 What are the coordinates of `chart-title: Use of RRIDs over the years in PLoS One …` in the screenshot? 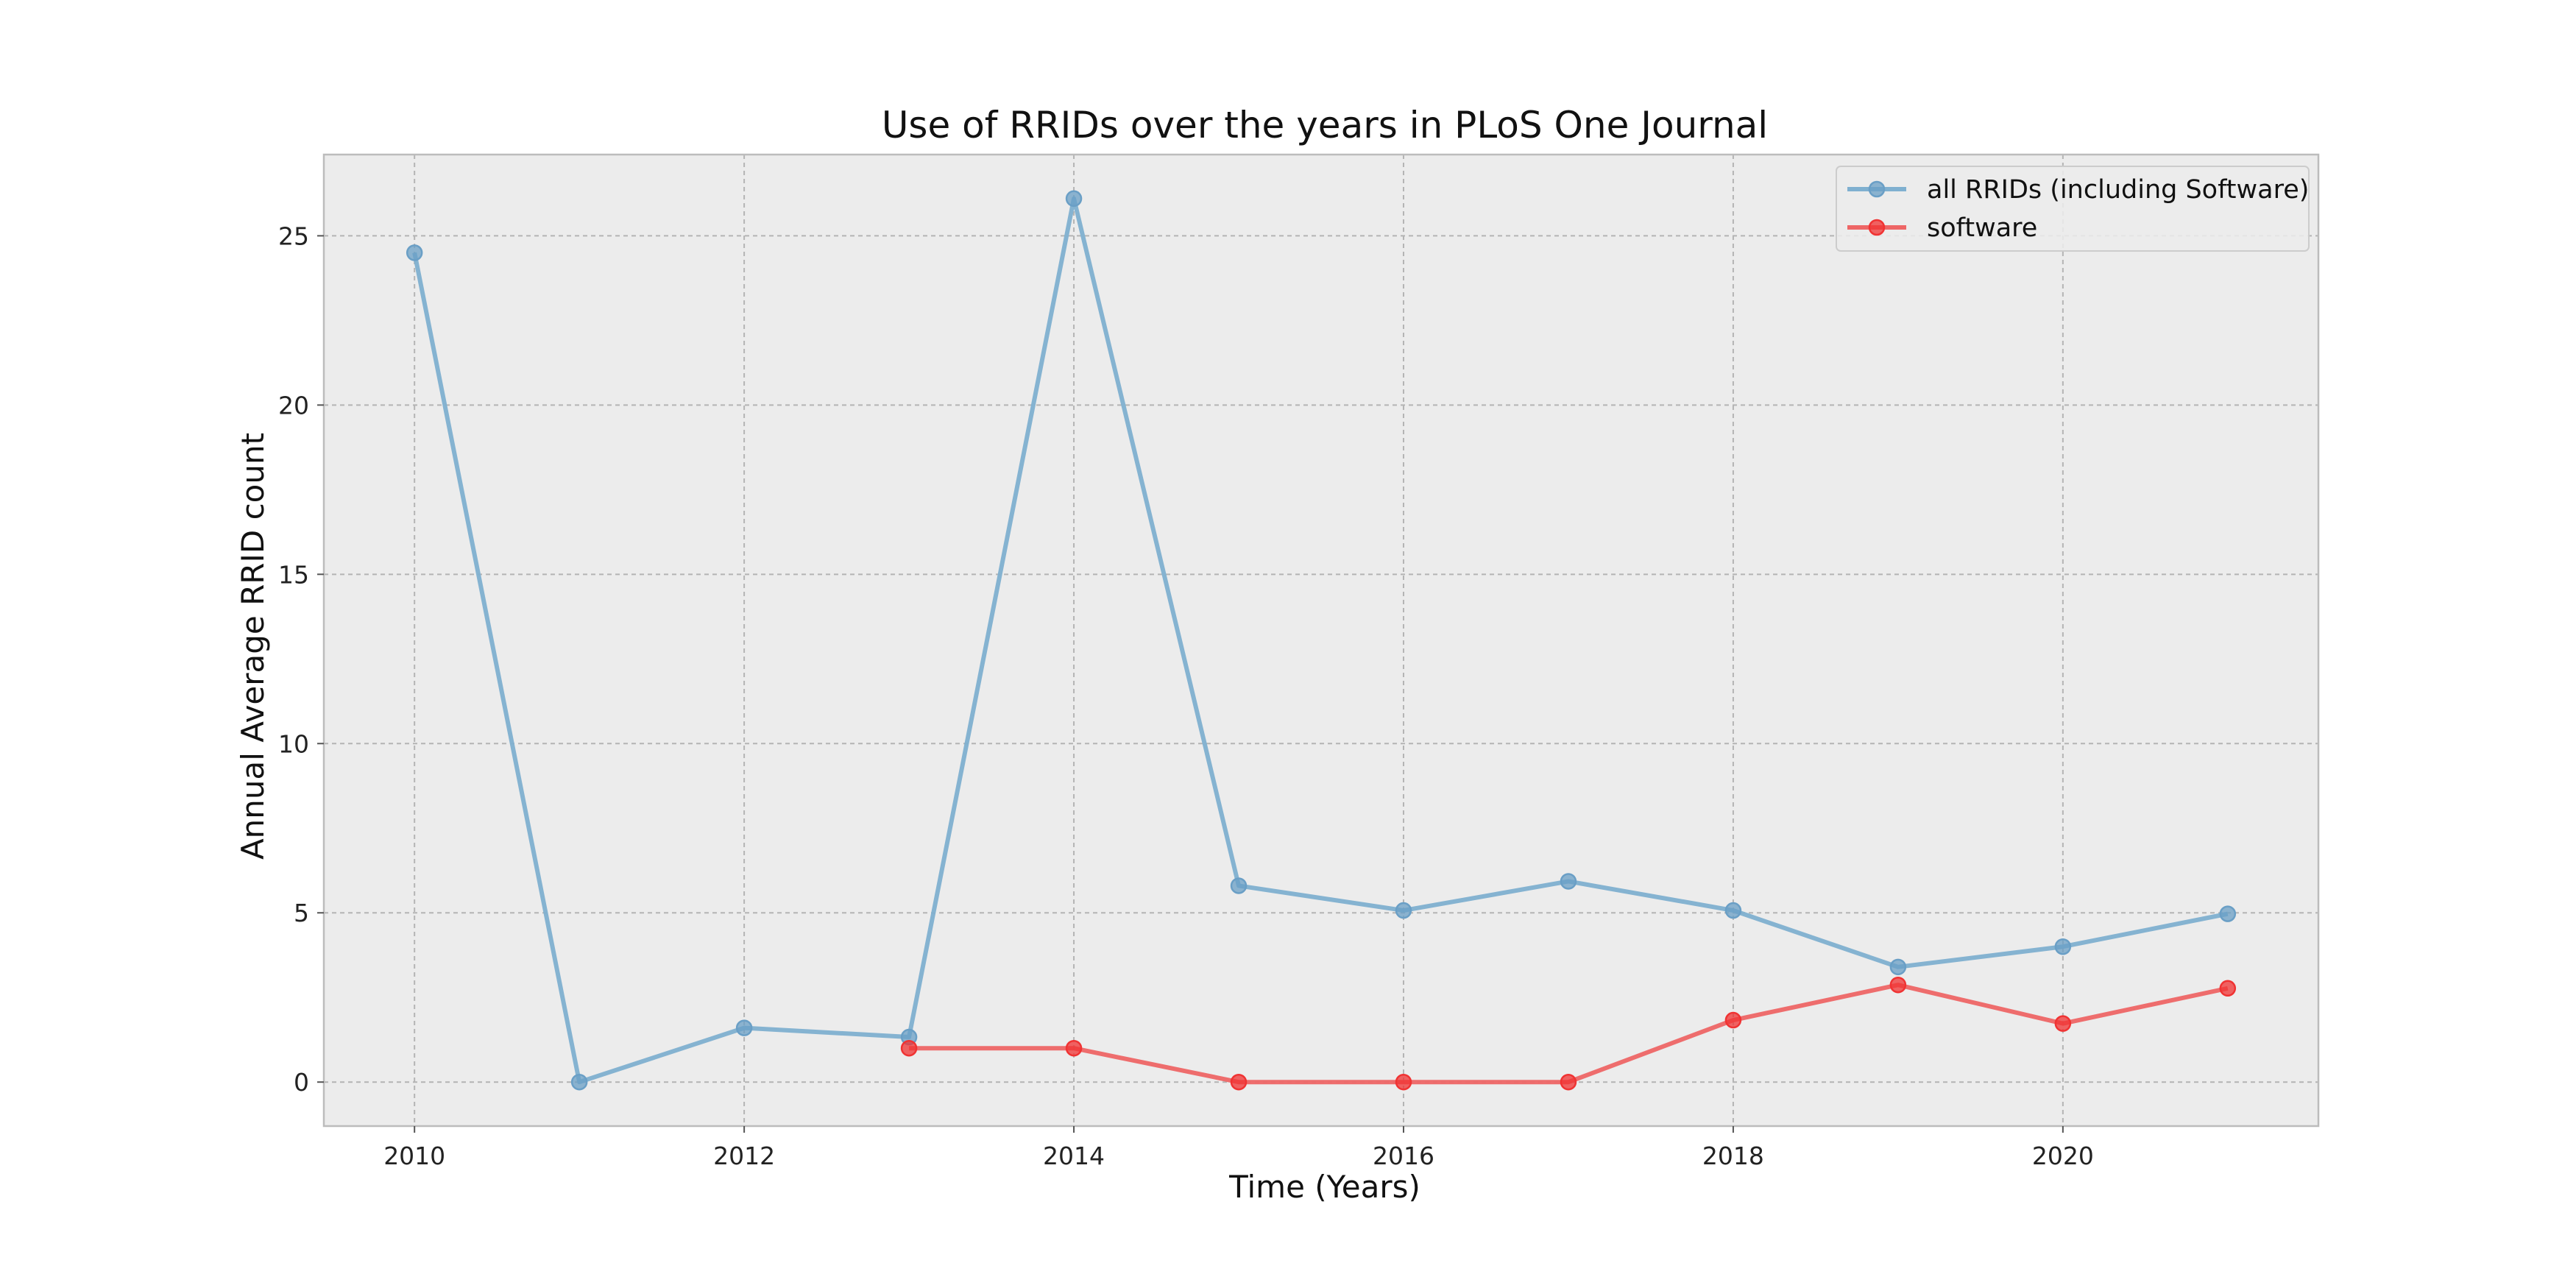 It's located at (1325, 125).